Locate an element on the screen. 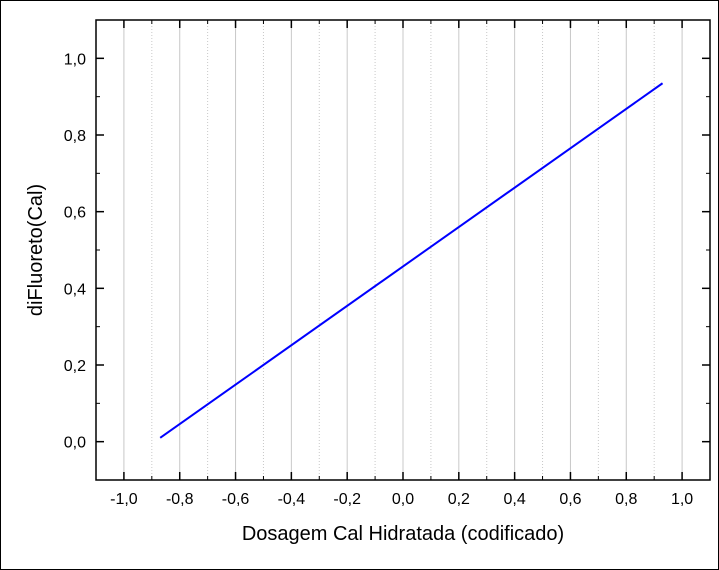 This screenshot has width=719, height=570. x-tick-label: -0,6 is located at coordinates (236, 499).